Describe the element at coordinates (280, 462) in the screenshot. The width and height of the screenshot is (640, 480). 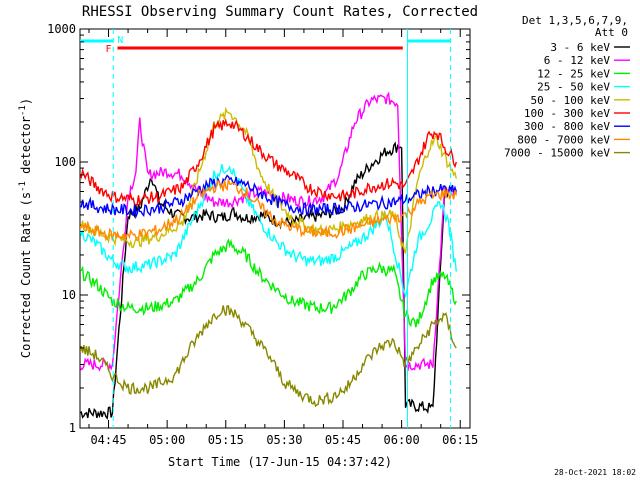
I see `x-axis-label: Start Time (17-Jun-15 04:37:42)` at that location.